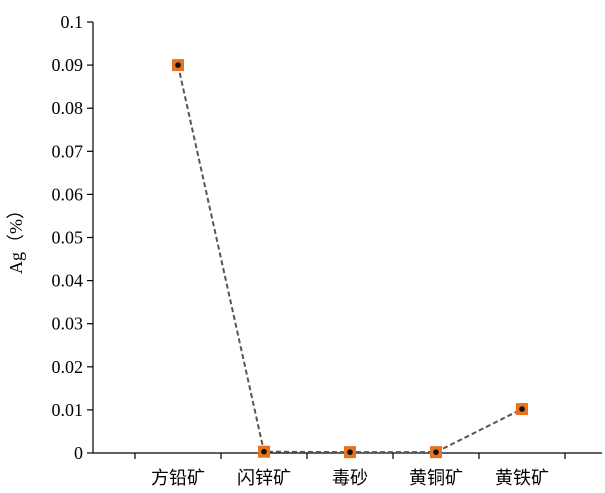  Describe the element at coordinates (68, 324) in the screenshot. I see `y-tick-label: 0.03` at that location.